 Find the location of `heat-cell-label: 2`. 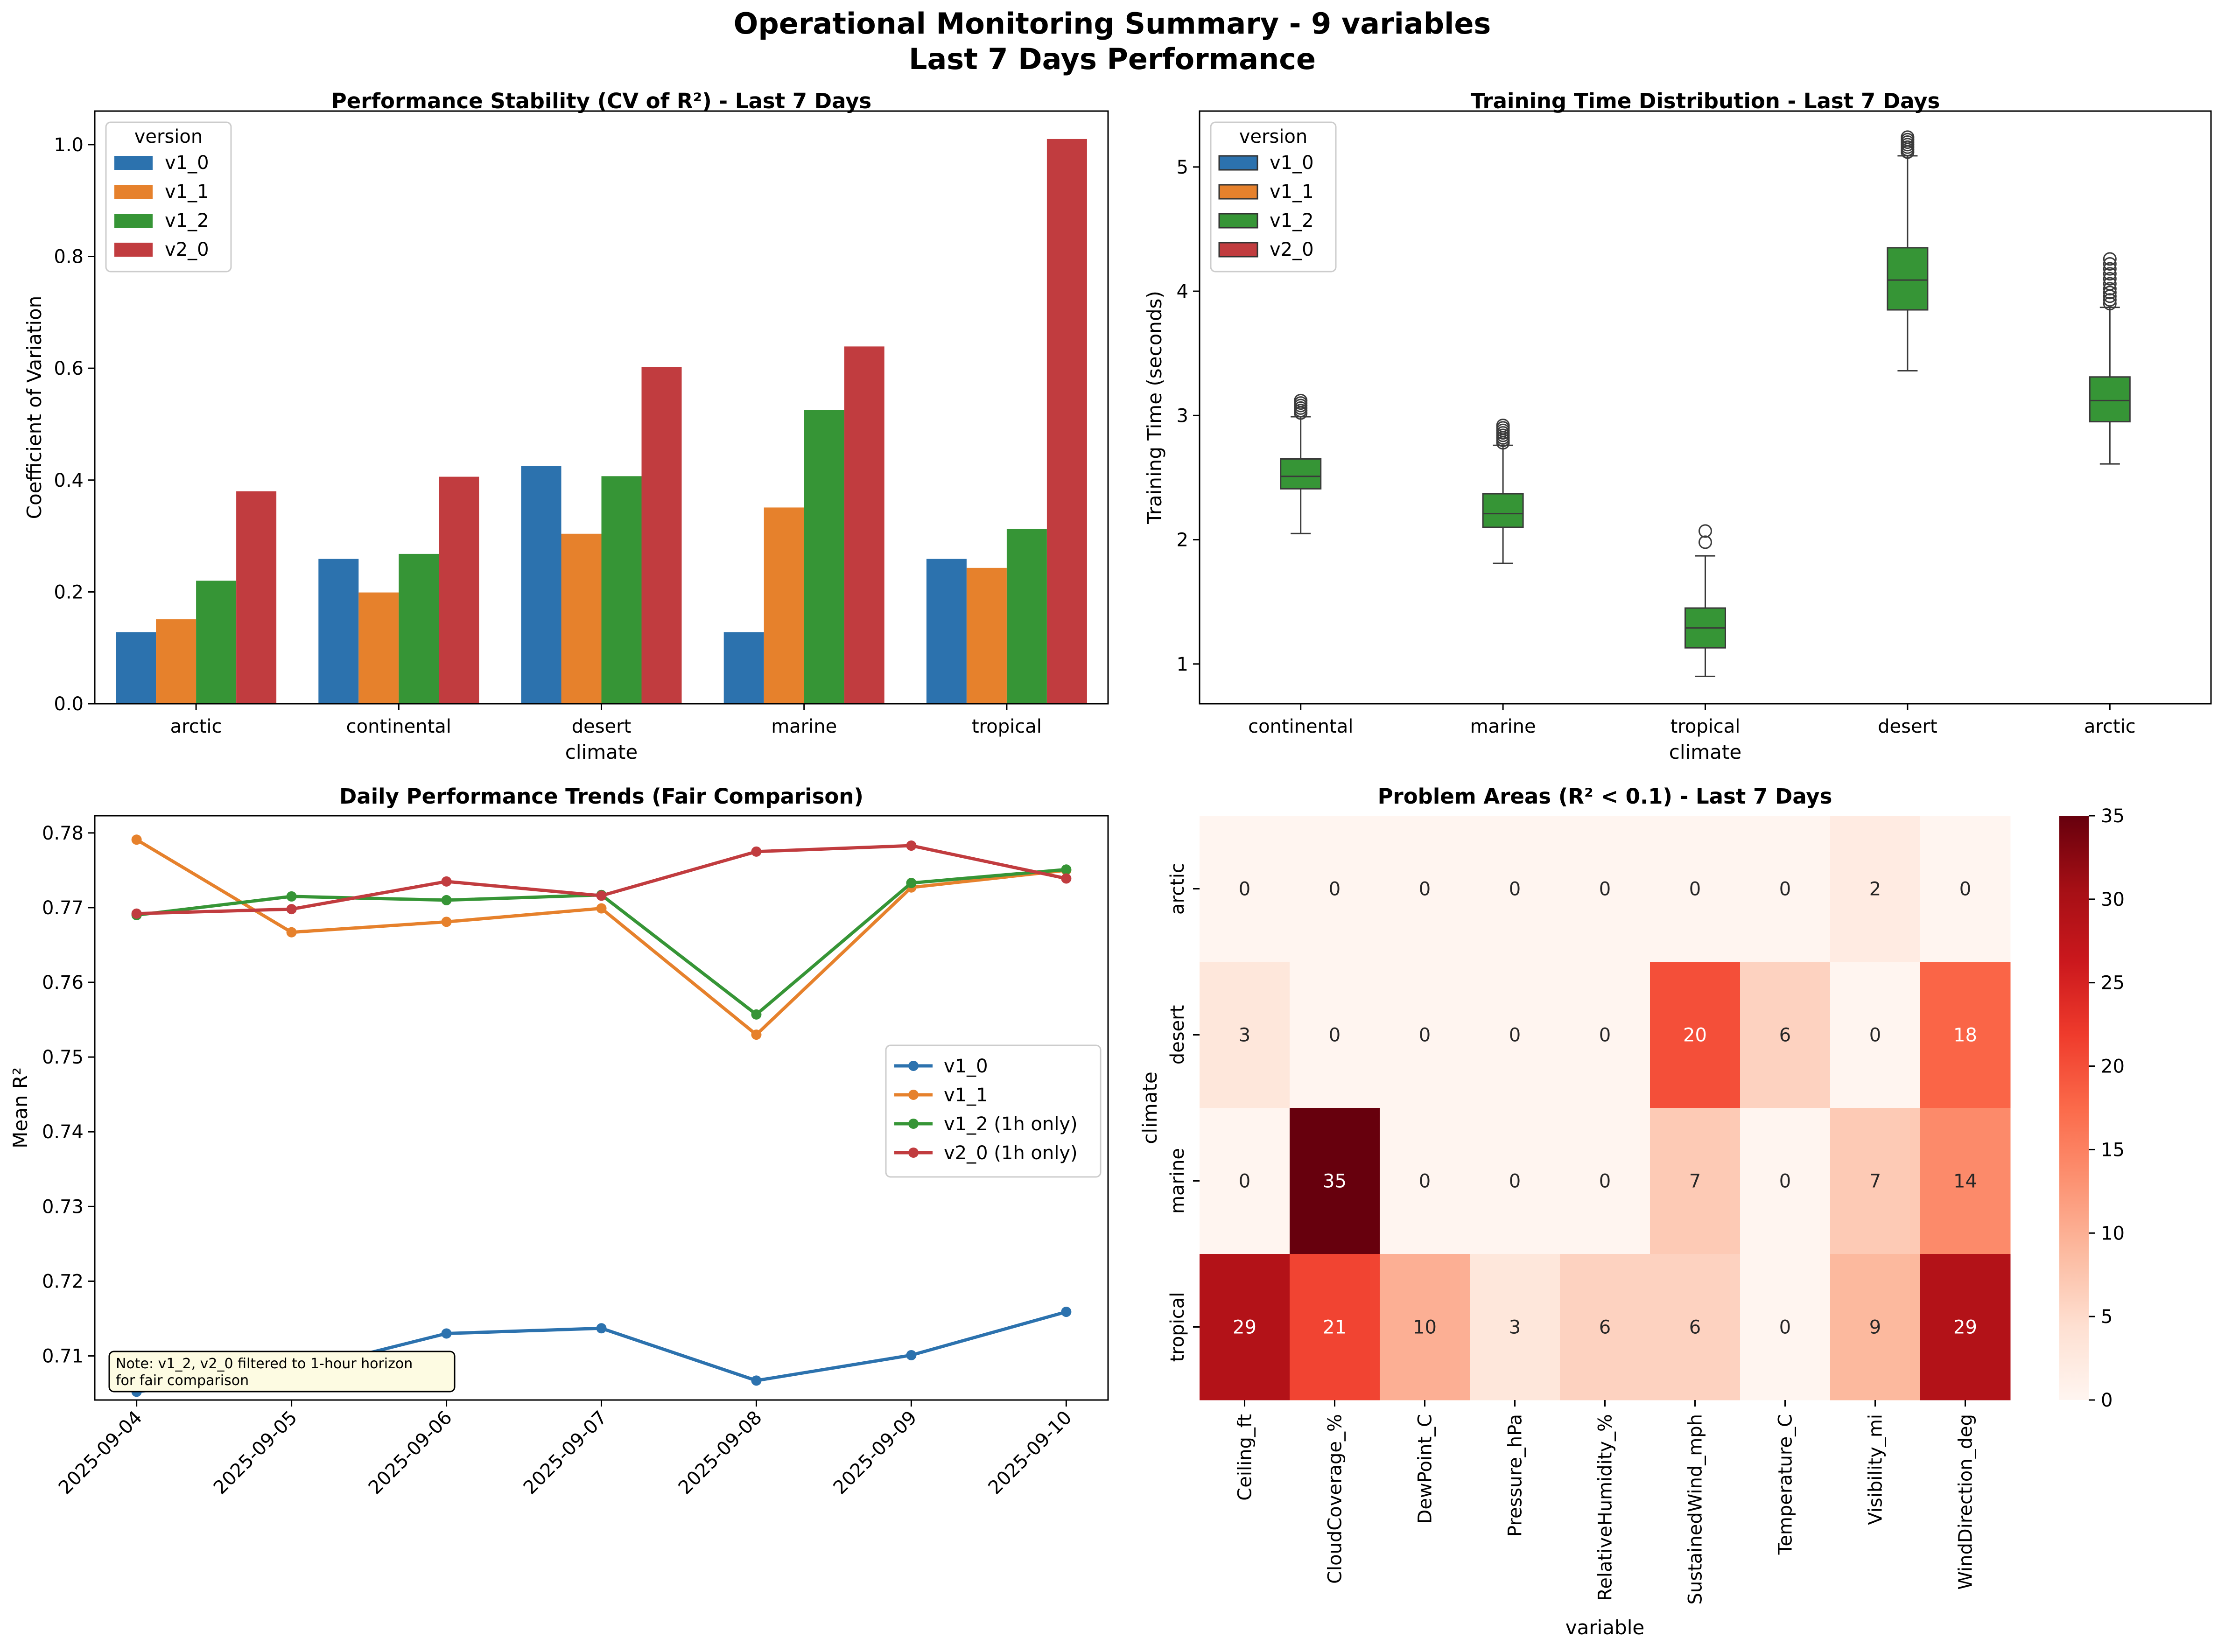

heat-cell-label: 2 is located at coordinates (1875, 889).